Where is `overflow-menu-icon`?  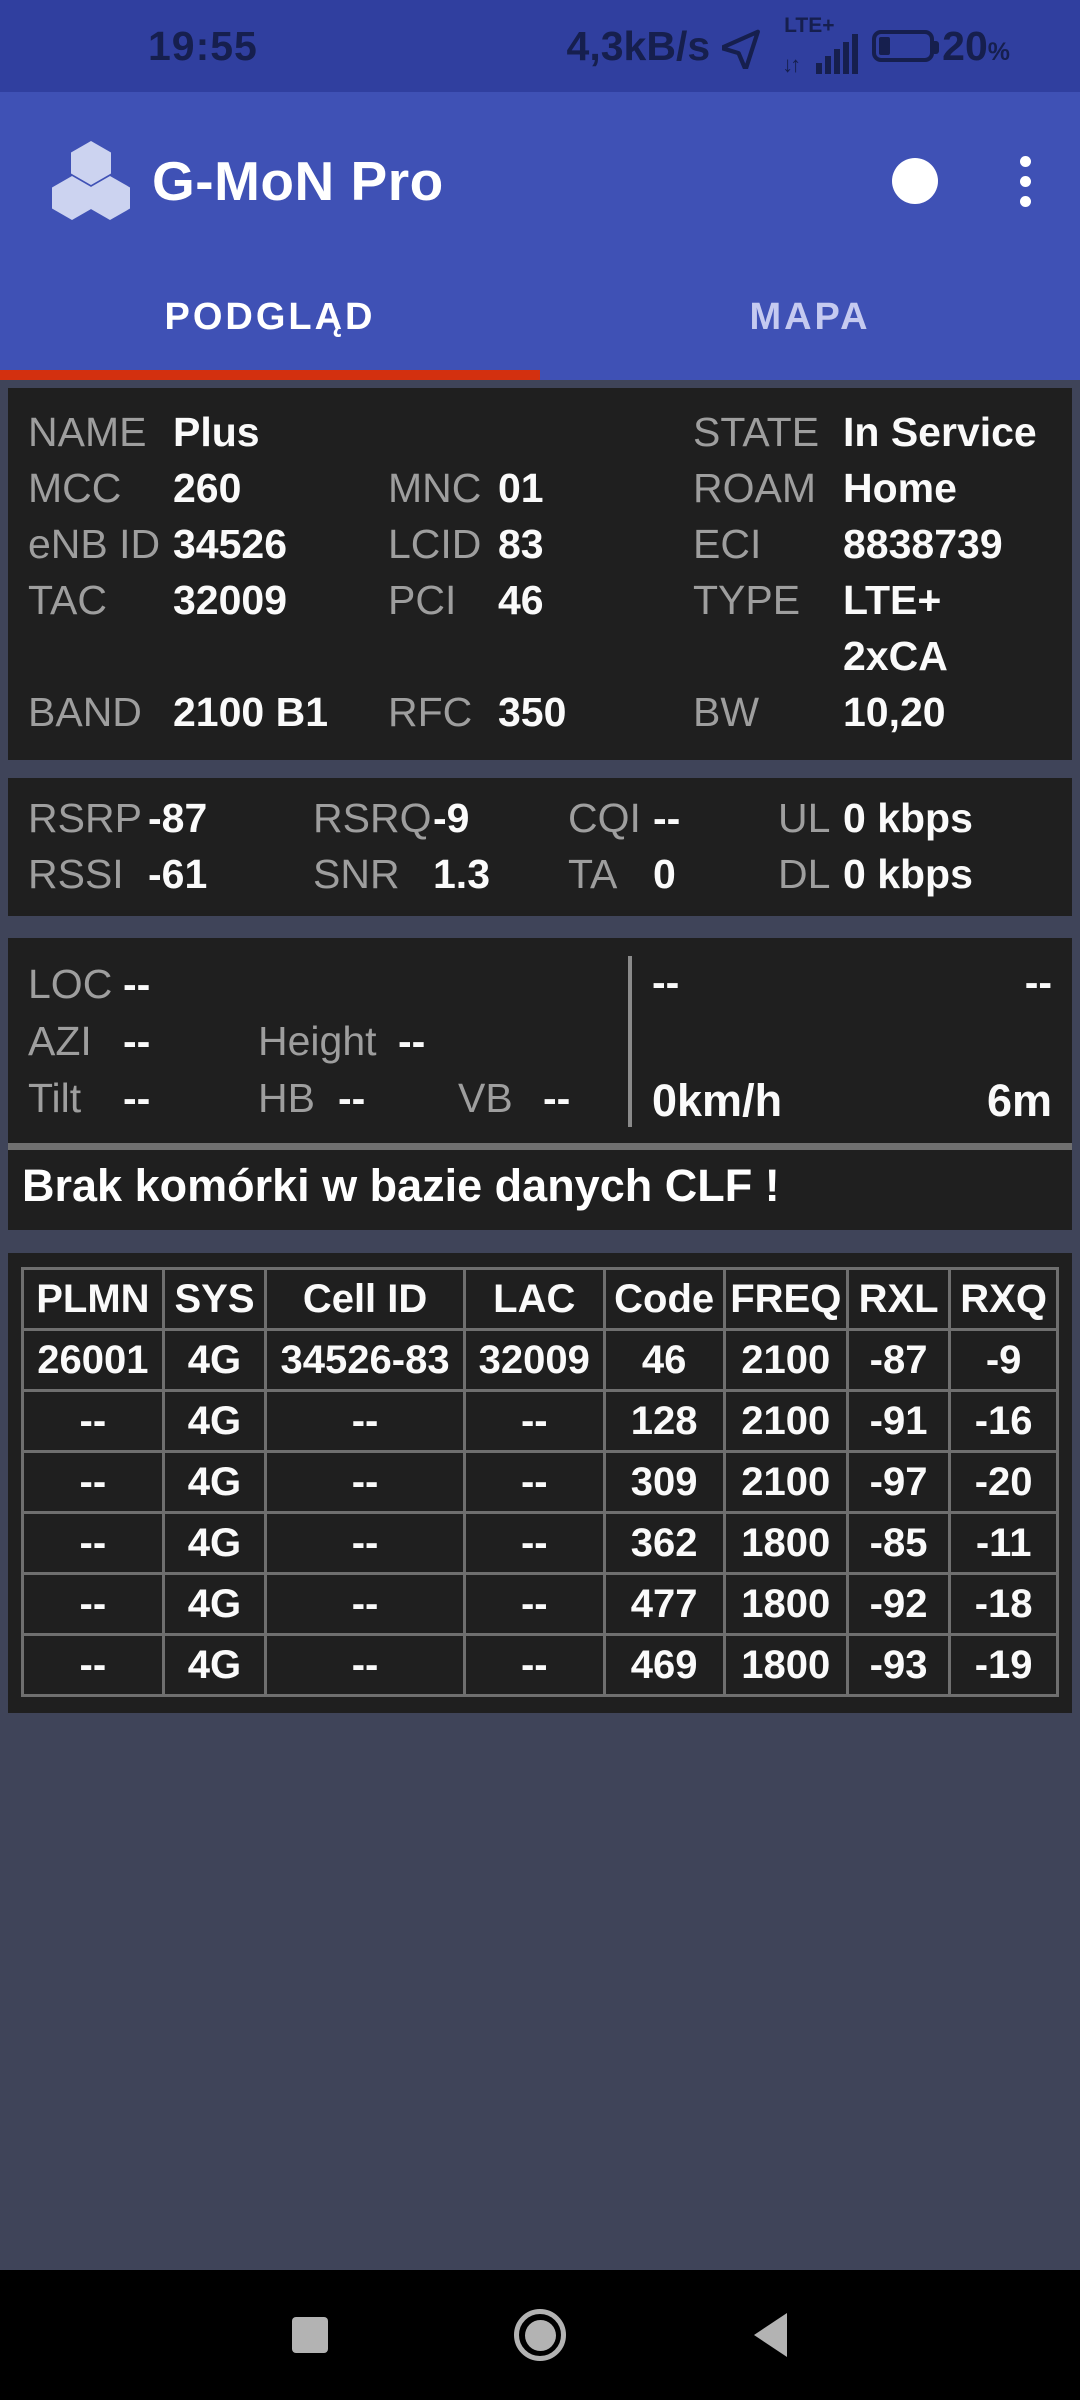 overflow-menu-icon is located at coordinates (1025, 181).